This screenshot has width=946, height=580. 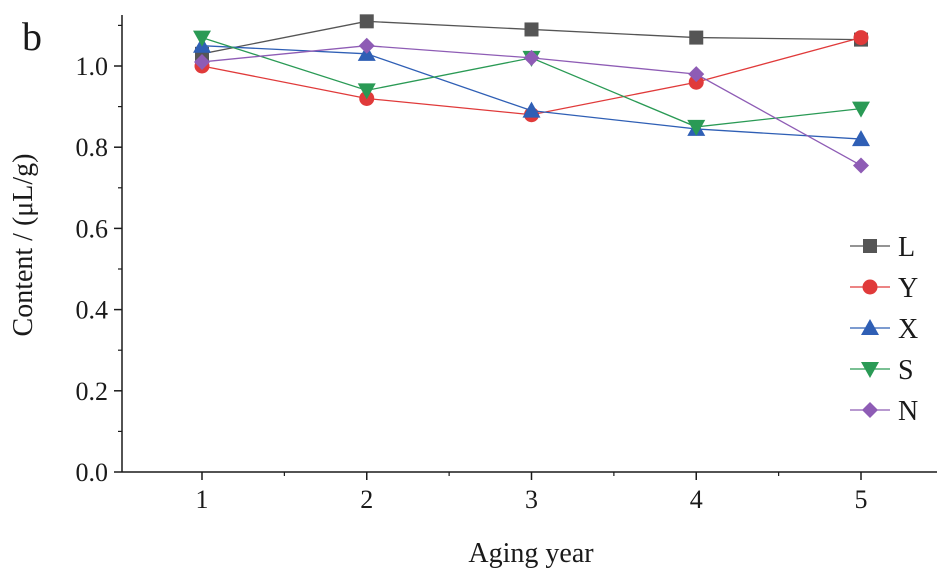 What do you see at coordinates (870, 246) in the screenshot?
I see `legend-marker-l` at bounding box center [870, 246].